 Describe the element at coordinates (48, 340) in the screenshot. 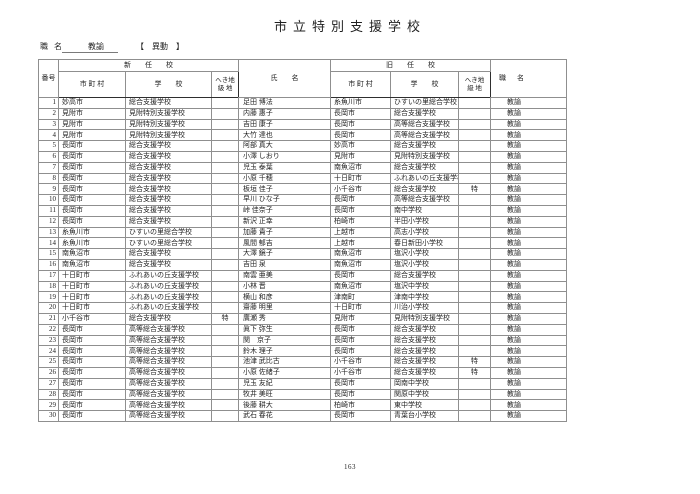

I see `cell-number: 23` at that location.